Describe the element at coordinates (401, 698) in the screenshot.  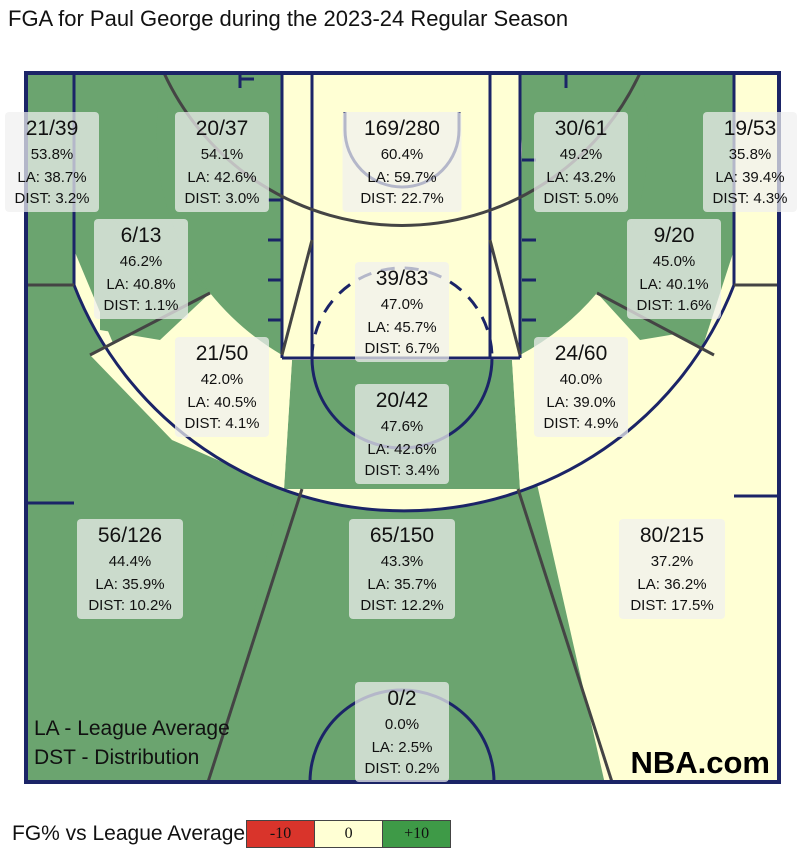
I see `zone-fg: 0/2` at that location.